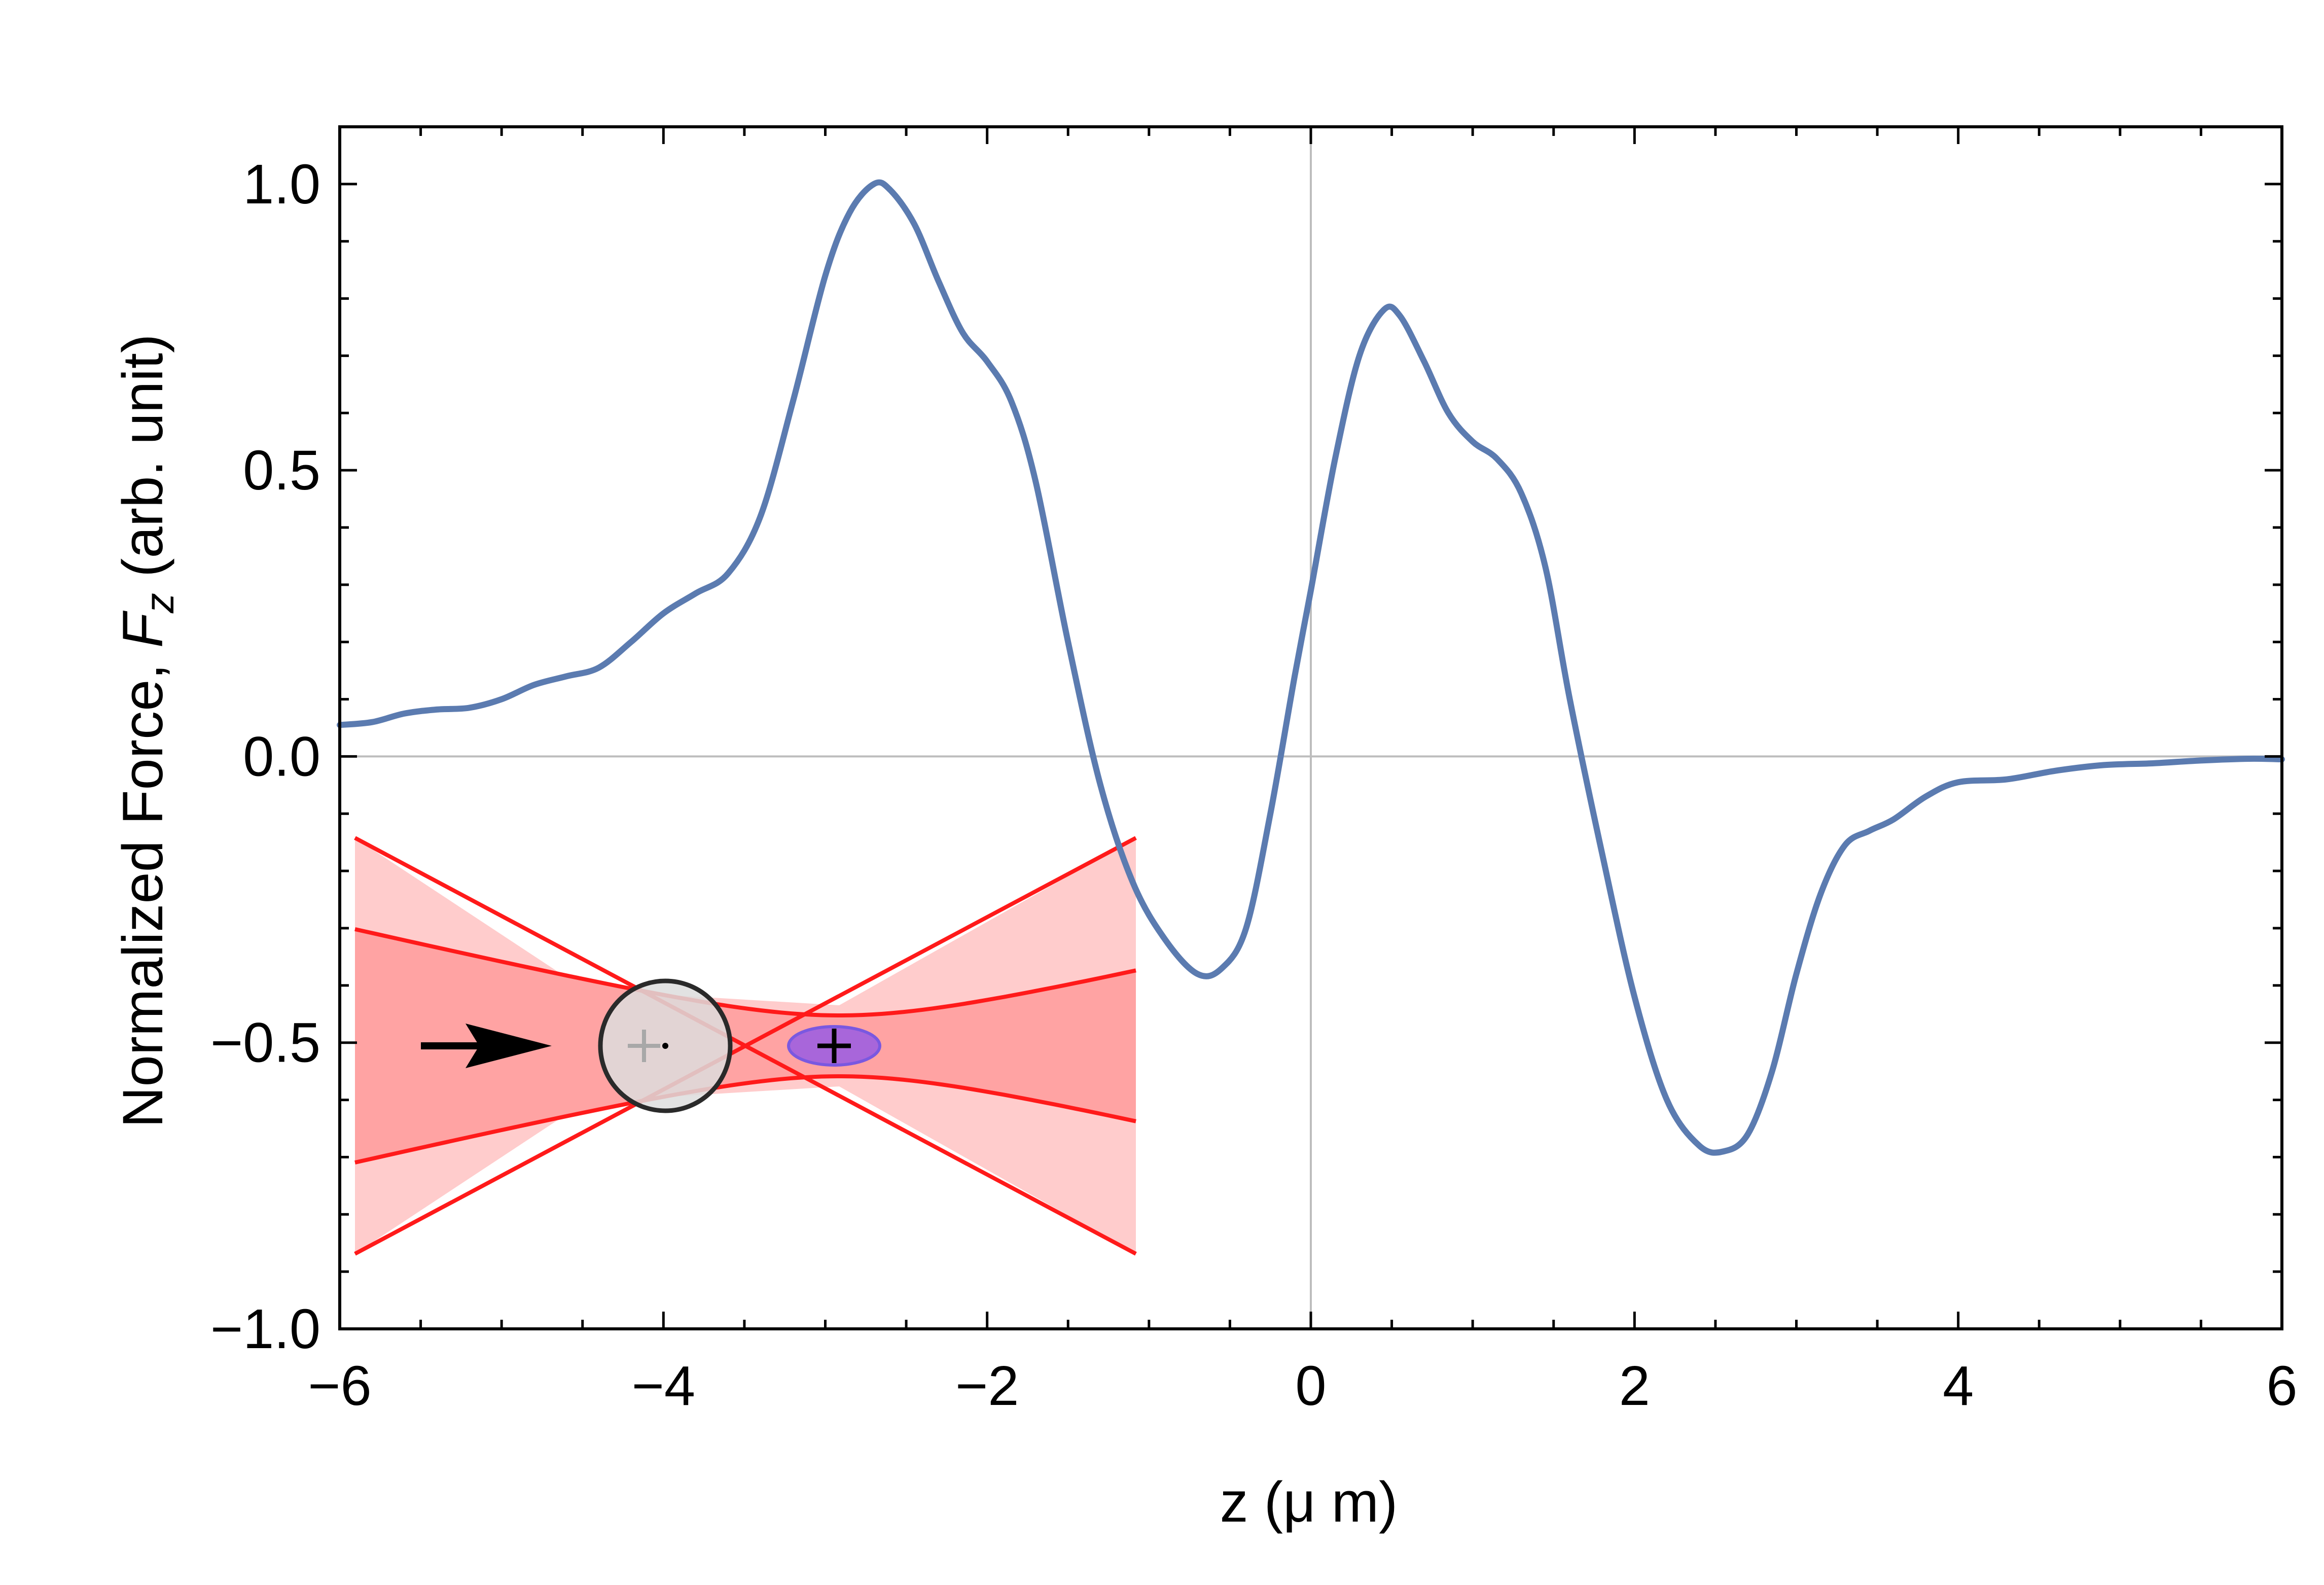  Describe the element at coordinates (1309, 1502) in the screenshot. I see `x-axis-title: z (μ m)` at that location.